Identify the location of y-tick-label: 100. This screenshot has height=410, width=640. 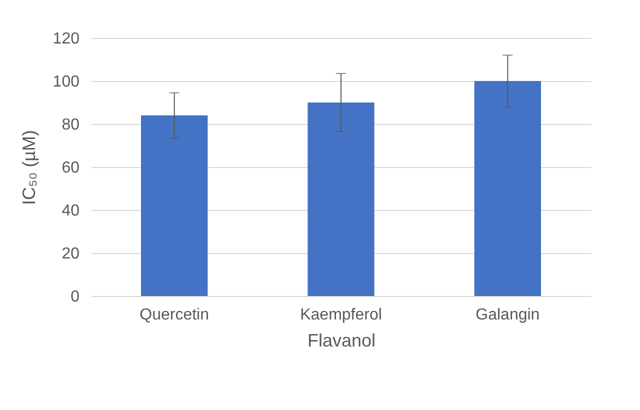
(66, 82).